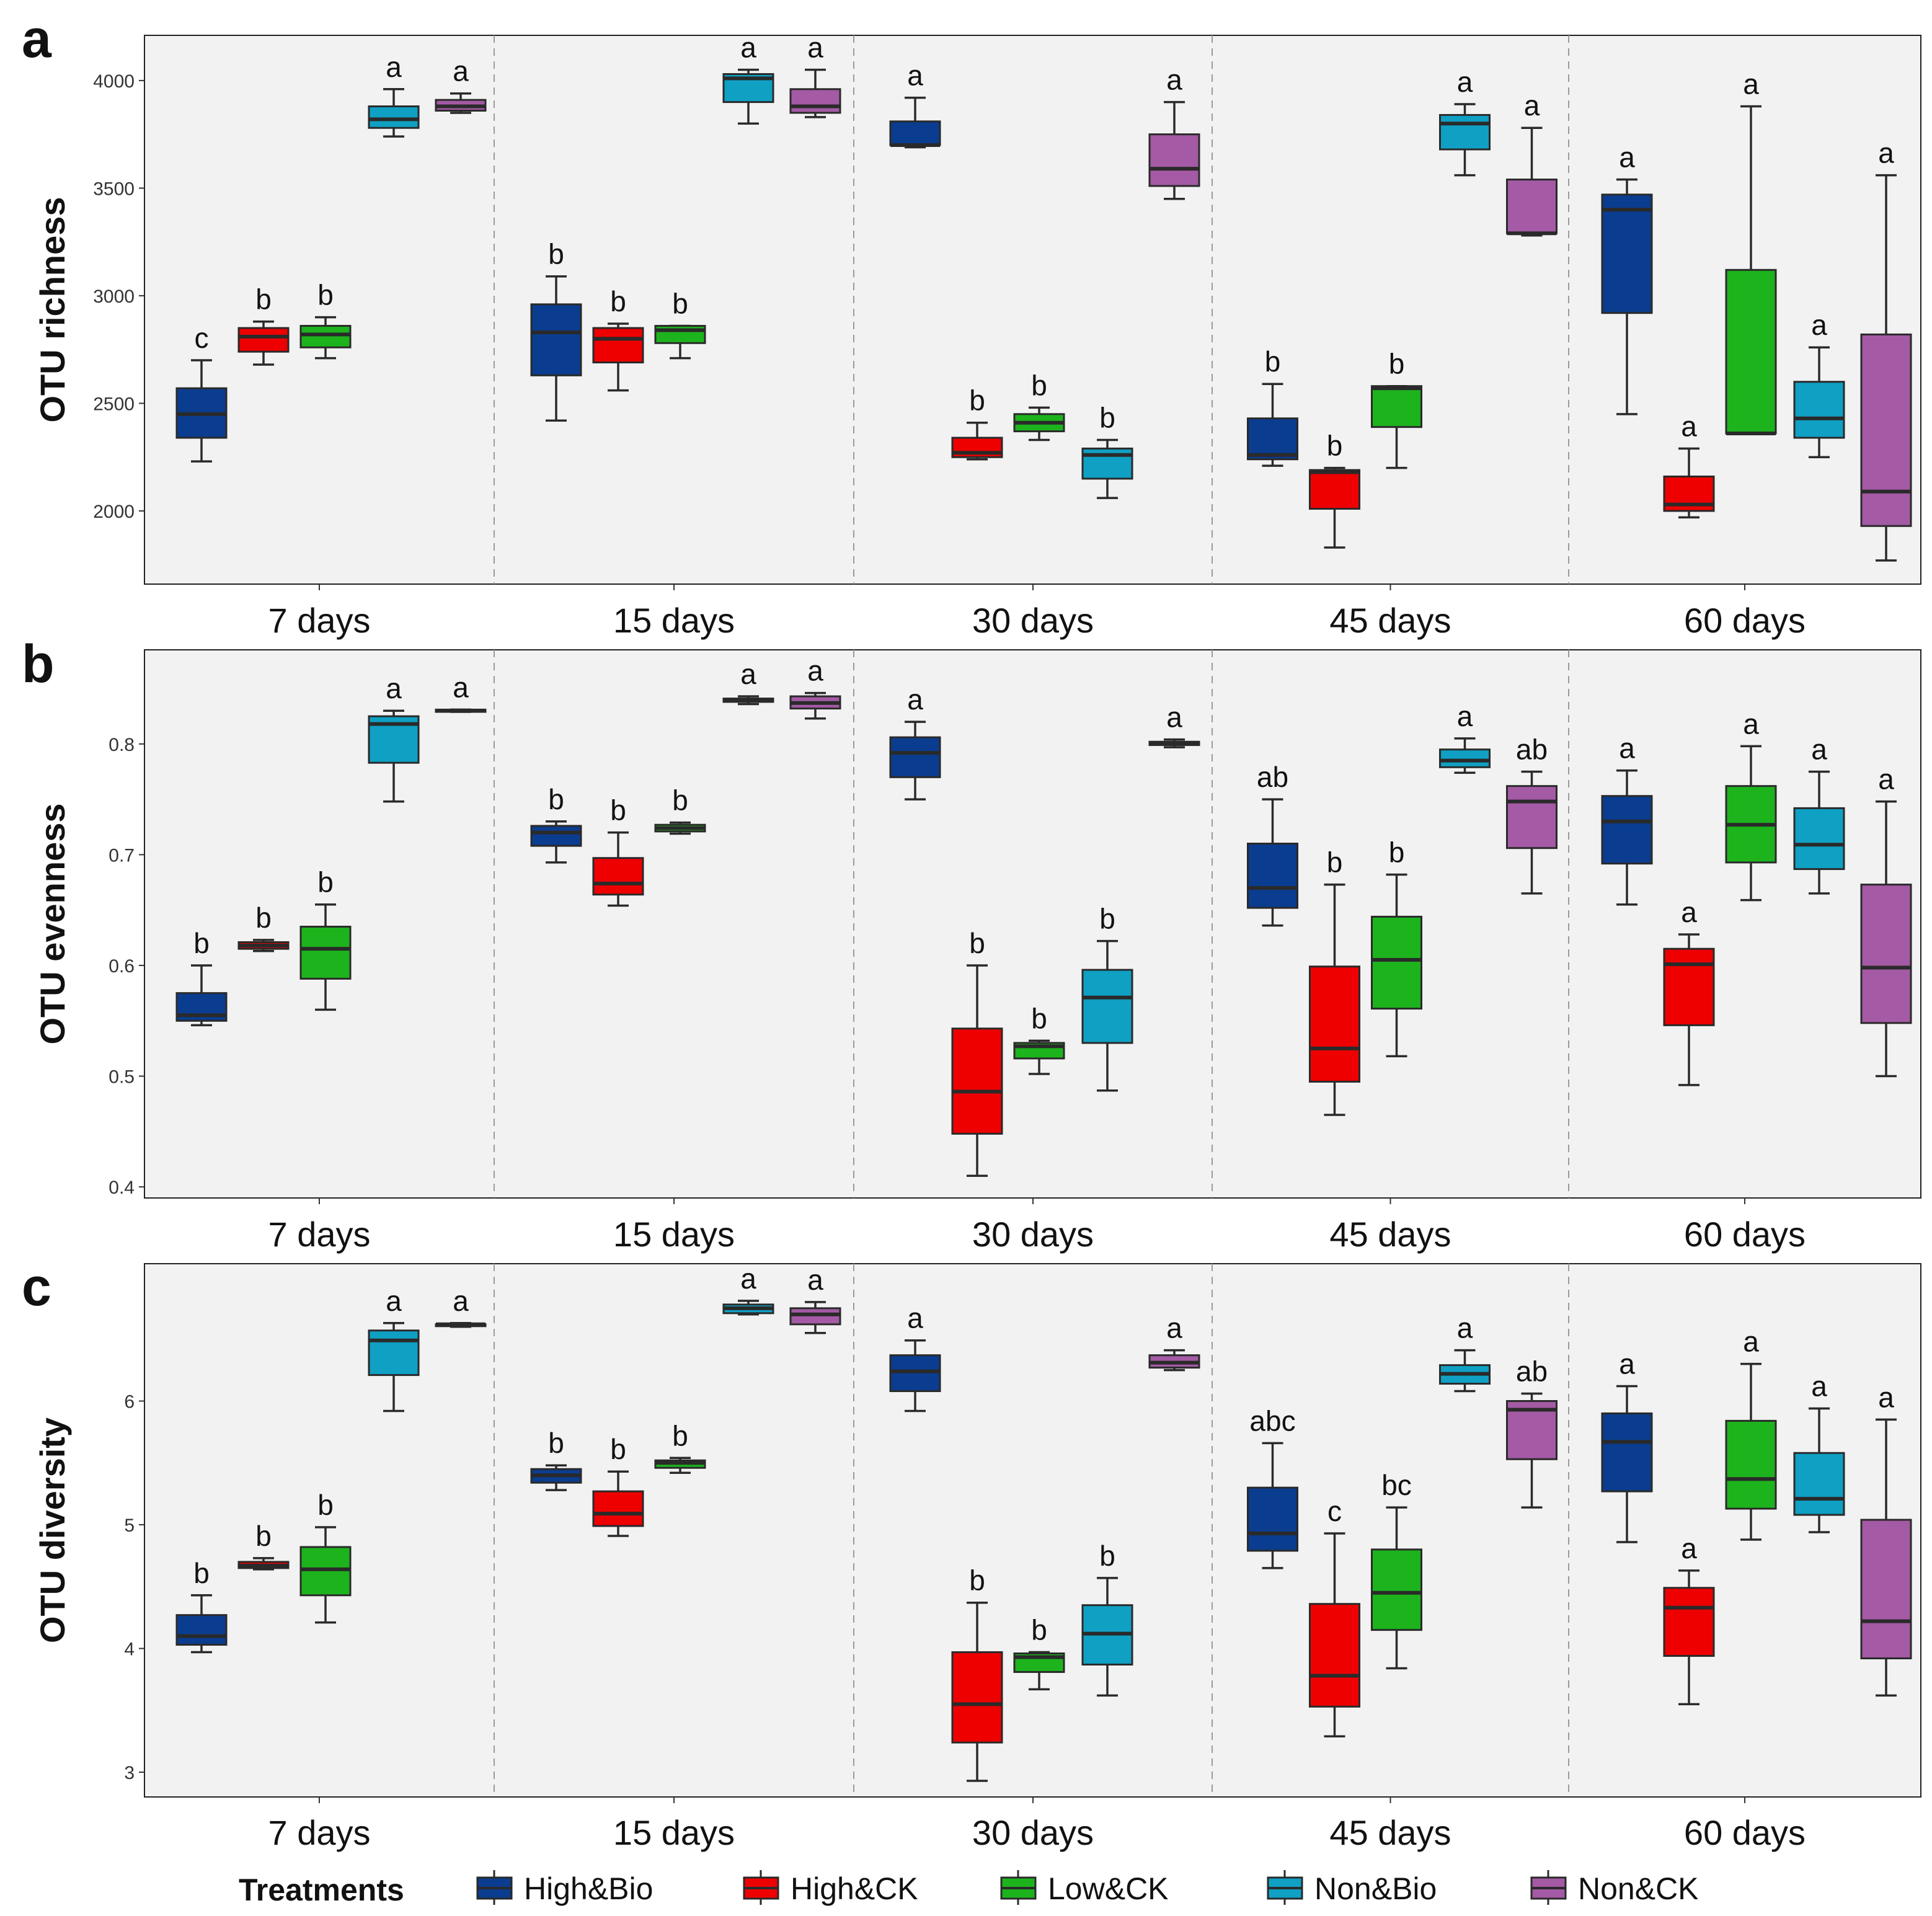 This screenshot has height=1916, width=1932. Describe the element at coordinates (1638, 1888) in the screenshot. I see `legend-label: Non&CK` at that location.